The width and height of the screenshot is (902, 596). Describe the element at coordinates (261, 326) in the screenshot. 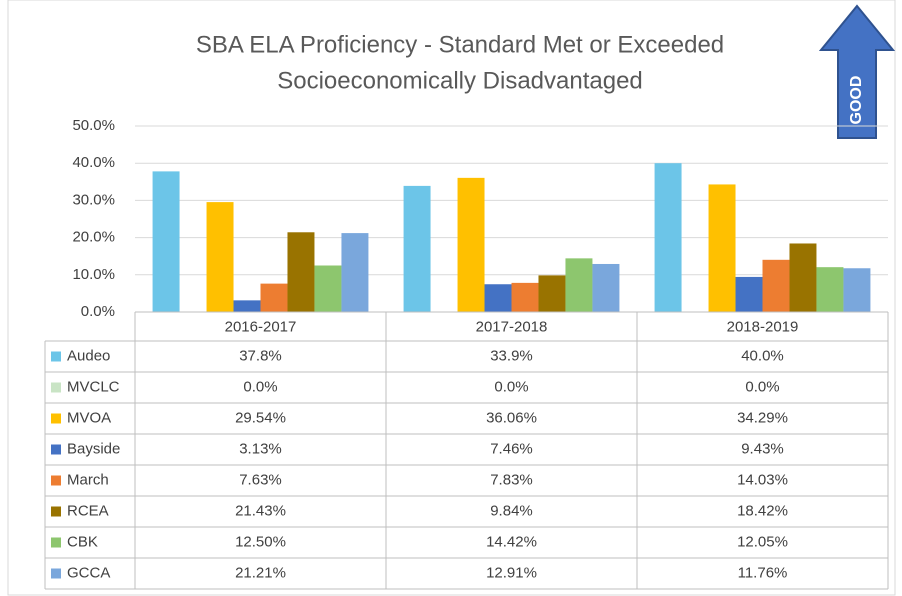

I see `x-tick-label: 2016-2017` at that location.